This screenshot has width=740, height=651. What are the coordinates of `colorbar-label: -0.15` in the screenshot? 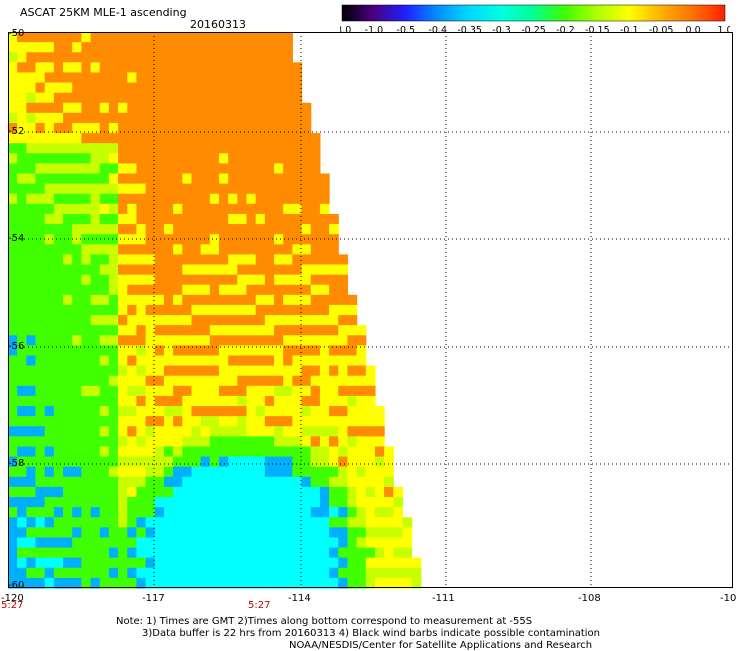 It's located at (597, 29).